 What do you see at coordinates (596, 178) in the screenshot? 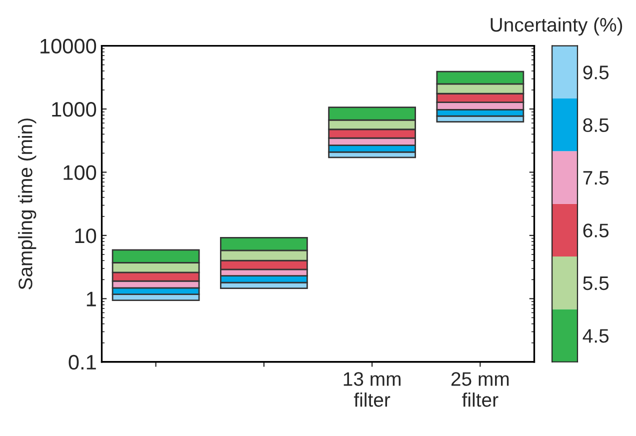
I see `color-bar-label: 7.5` at bounding box center [596, 178].